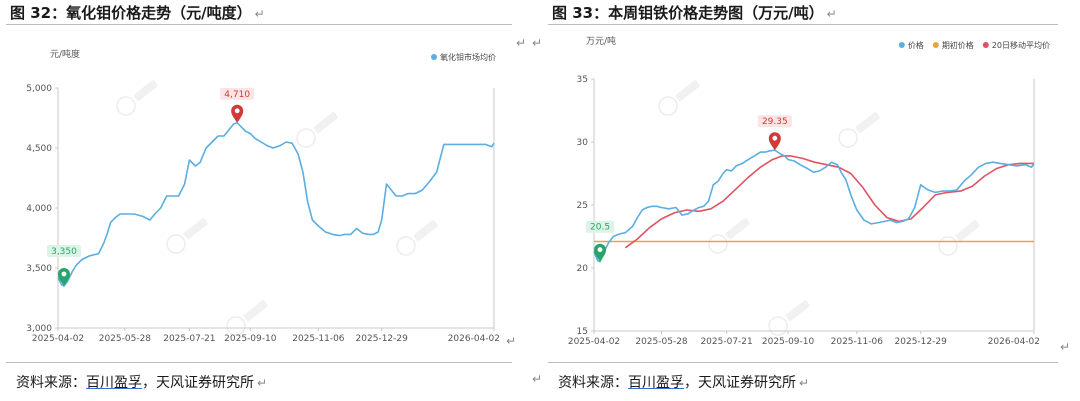  I want to click on figure-title: 图 32：氧化钼价格走势（元/吨度） ↵, so click(137, 12).